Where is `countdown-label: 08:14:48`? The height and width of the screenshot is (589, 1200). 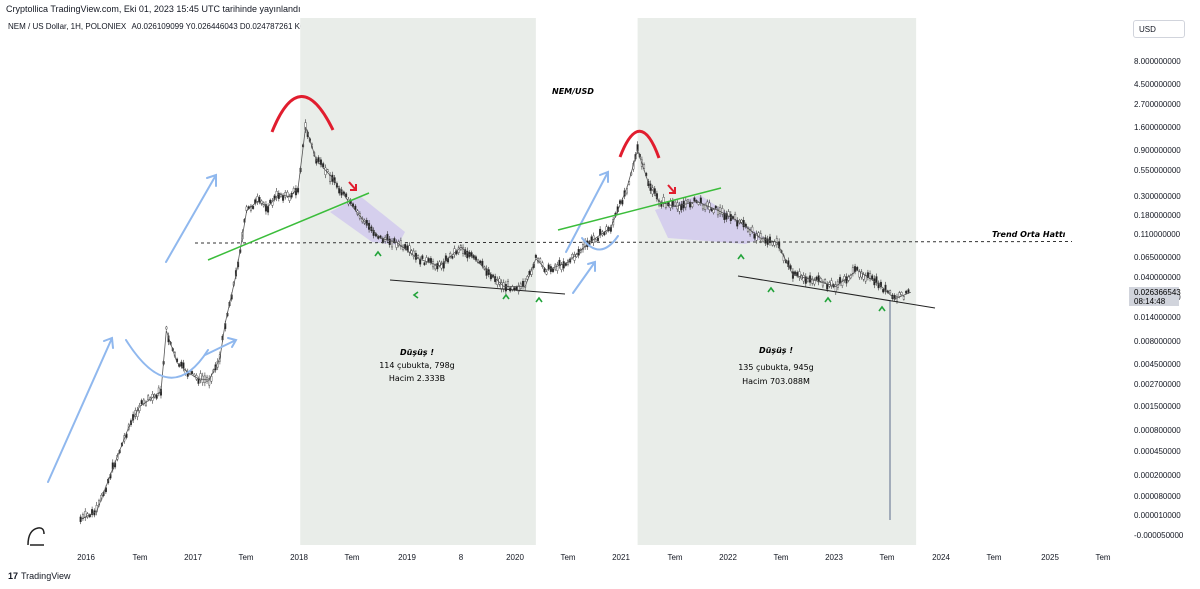
countdown-label: 08:14:48 is located at coordinates (1150, 301).